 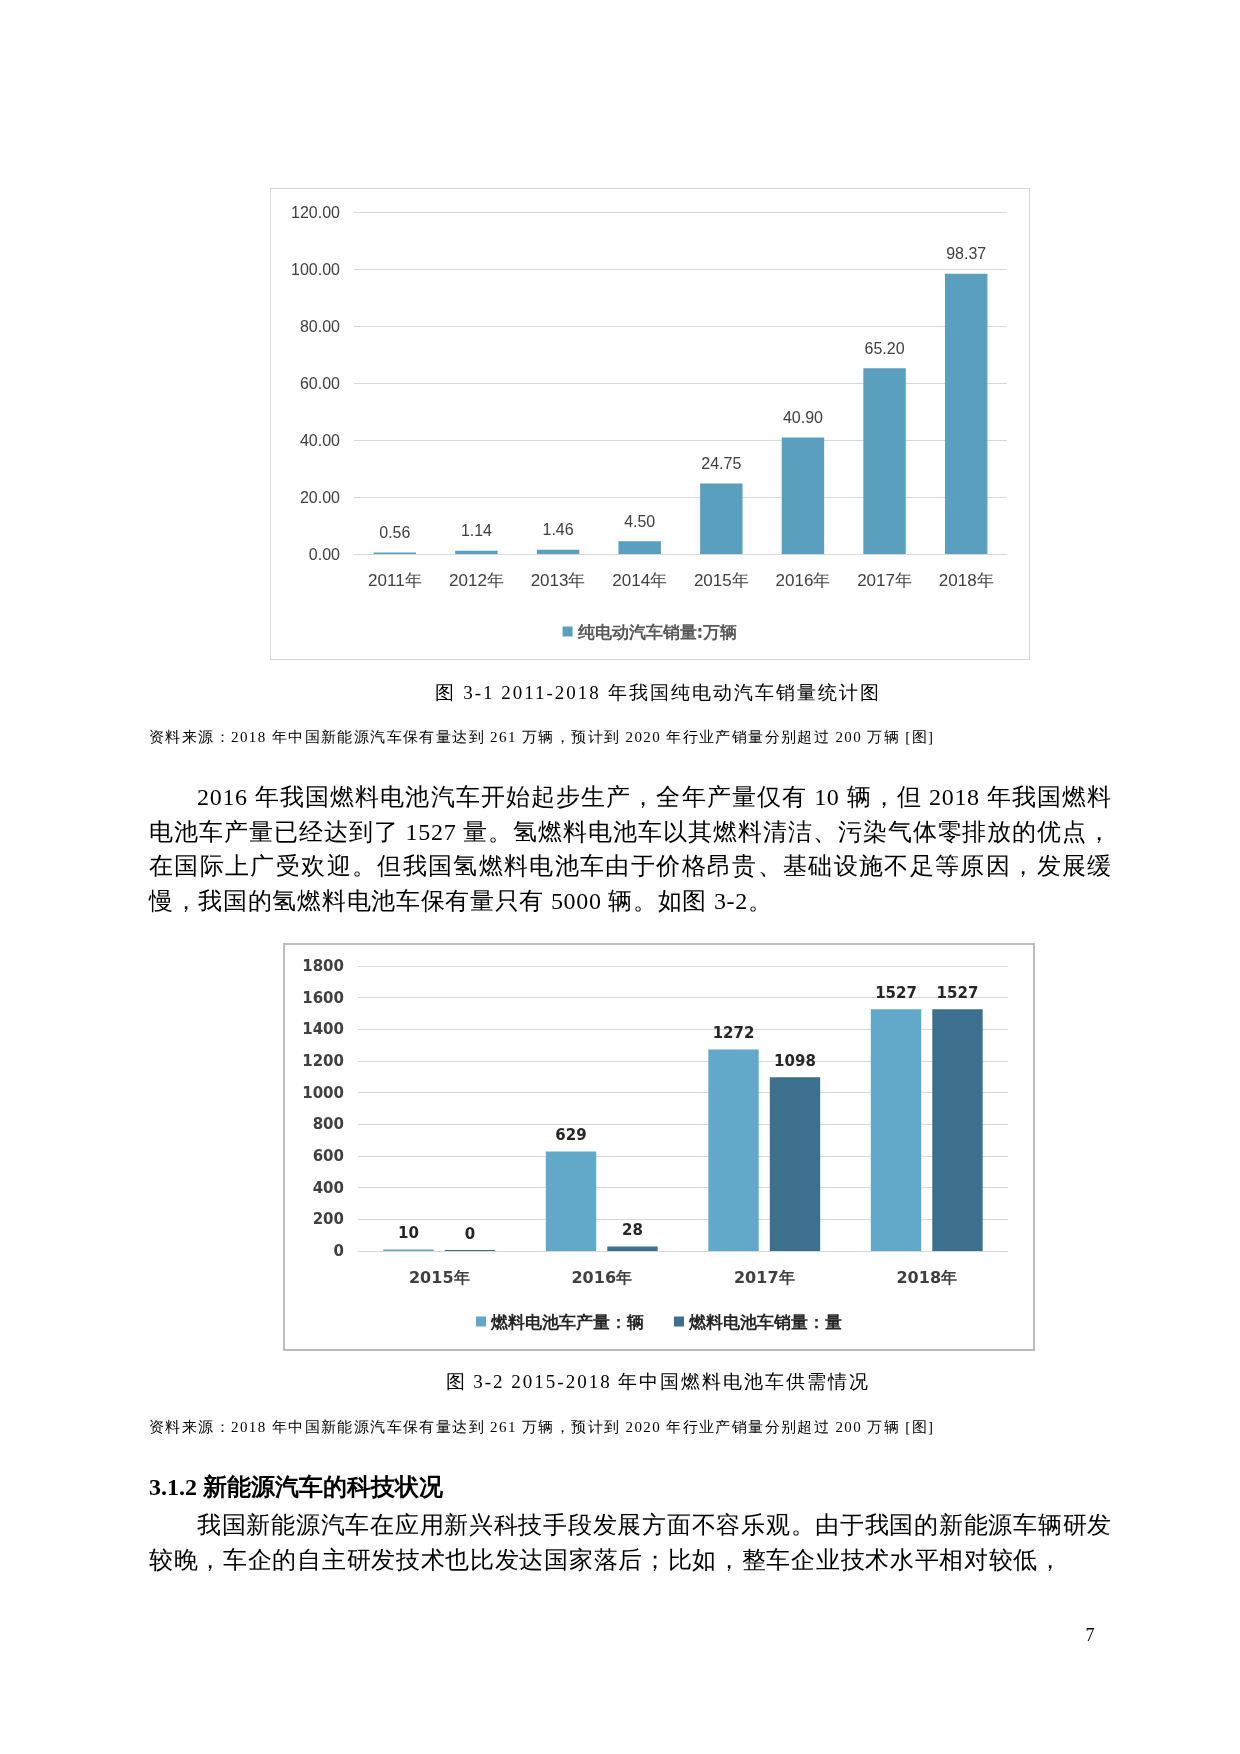 I want to click on y-tick-label: 40.00, so click(x=320, y=440).